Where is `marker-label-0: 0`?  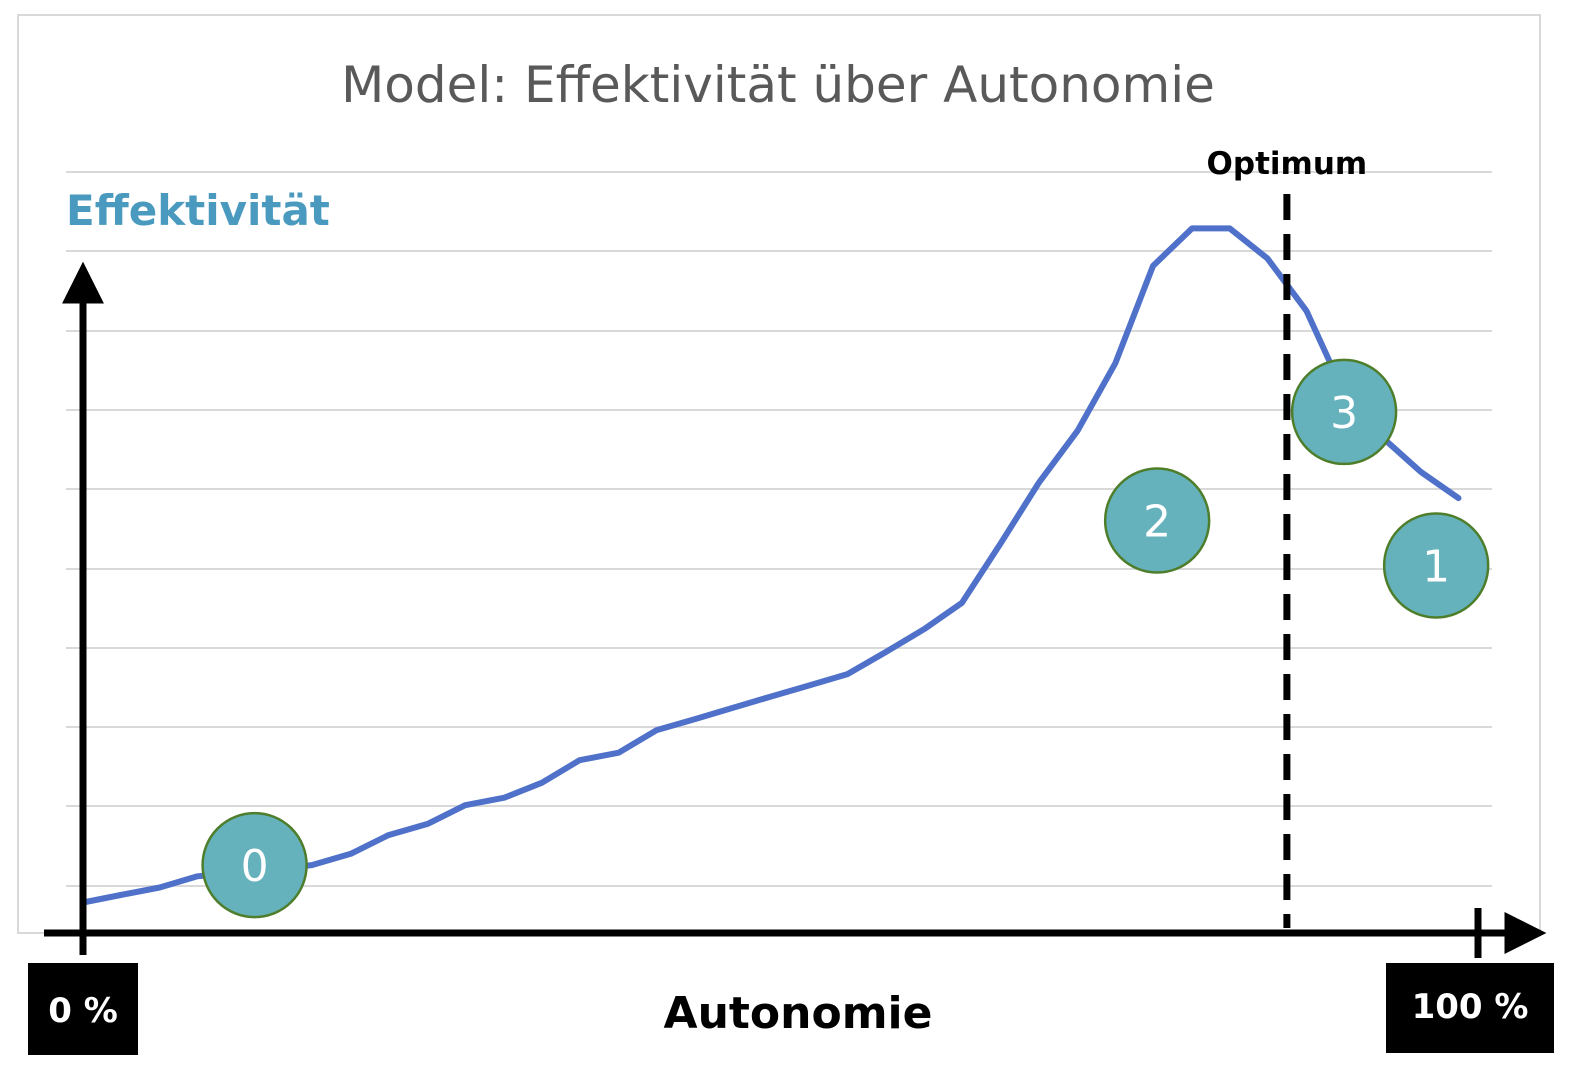
marker-label-0: 0 is located at coordinates (255, 866).